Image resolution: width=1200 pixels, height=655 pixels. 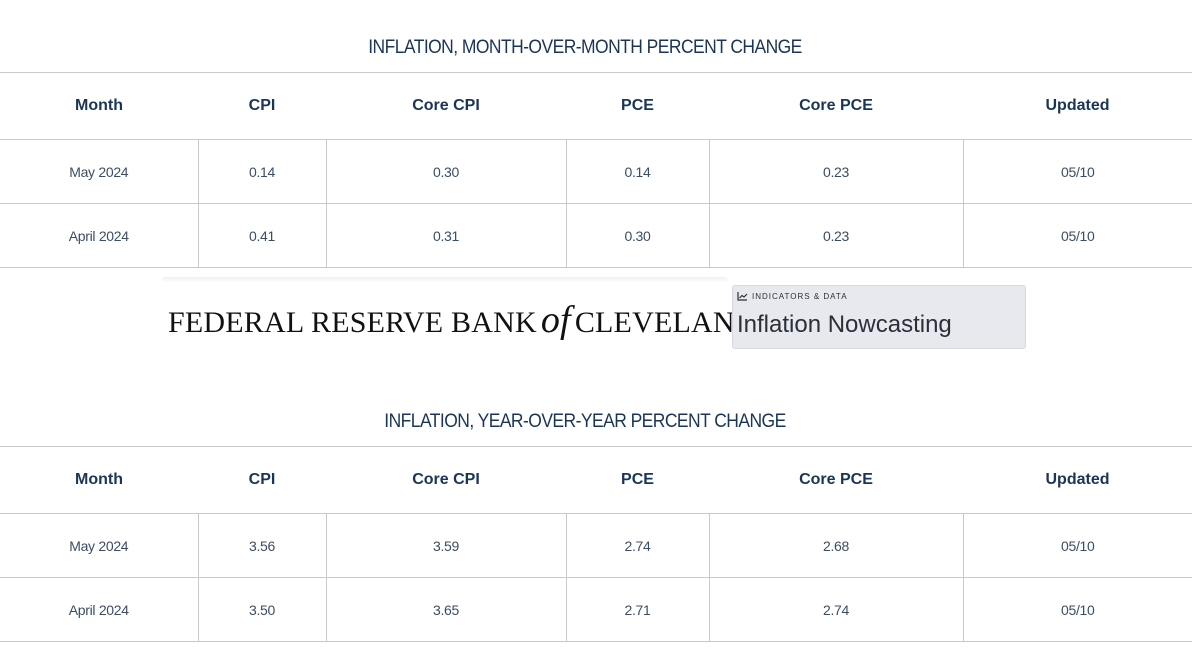 What do you see at coordinates (742, 296) in the screenshot?
I see `line-chart-icon` at bounding box center [742, 296].